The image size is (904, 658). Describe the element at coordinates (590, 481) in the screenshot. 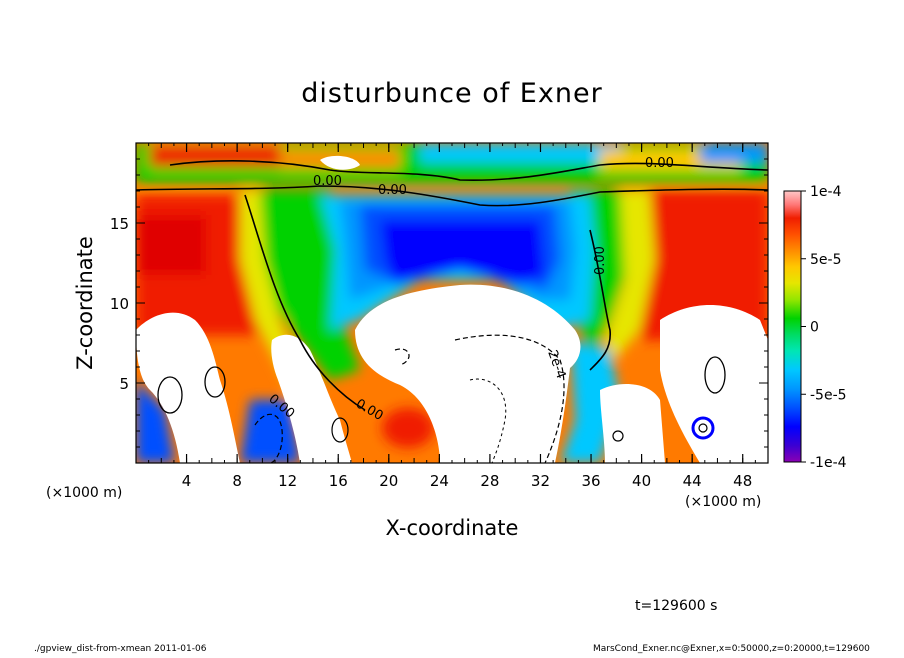

I see `x-tick-label: 36` at that location.